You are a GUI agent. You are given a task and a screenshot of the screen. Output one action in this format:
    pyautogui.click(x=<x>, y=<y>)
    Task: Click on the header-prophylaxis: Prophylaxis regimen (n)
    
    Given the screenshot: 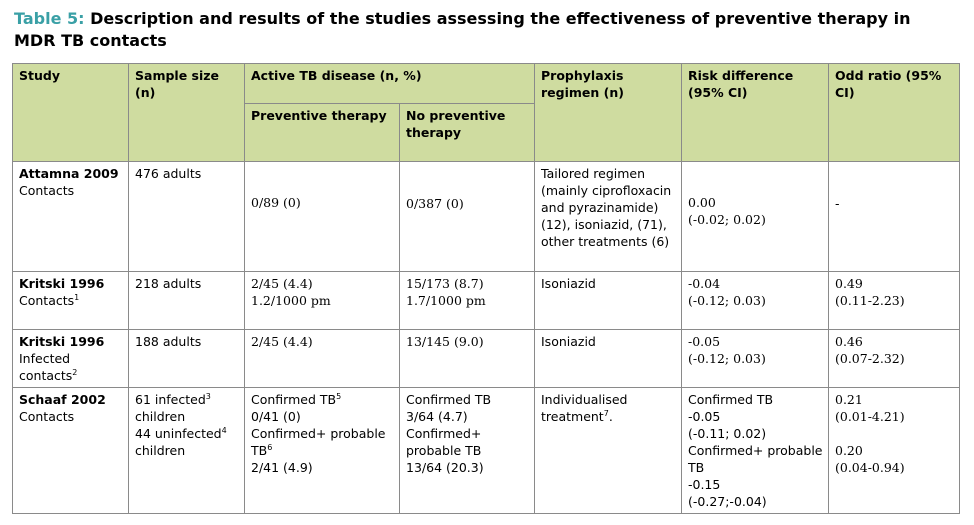 What is the action you would take?
    pyautogui.click(x=608, y=112)
    